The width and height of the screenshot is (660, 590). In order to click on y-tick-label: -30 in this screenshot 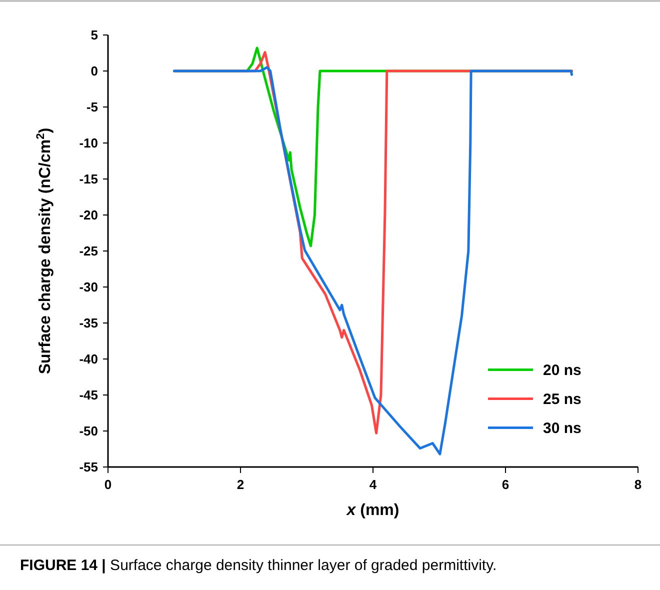, I will do `click(88, 287)`.